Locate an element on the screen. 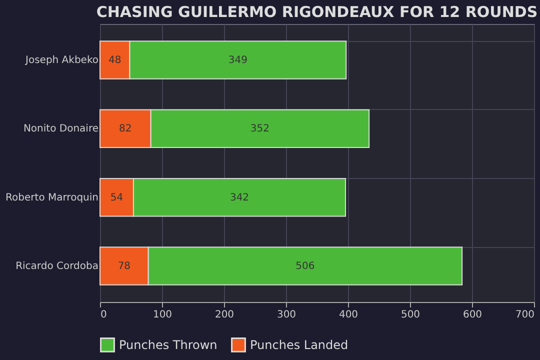 The image size is (540, 360). legend-label: Punches Landed is located at coordinates (299, 345).